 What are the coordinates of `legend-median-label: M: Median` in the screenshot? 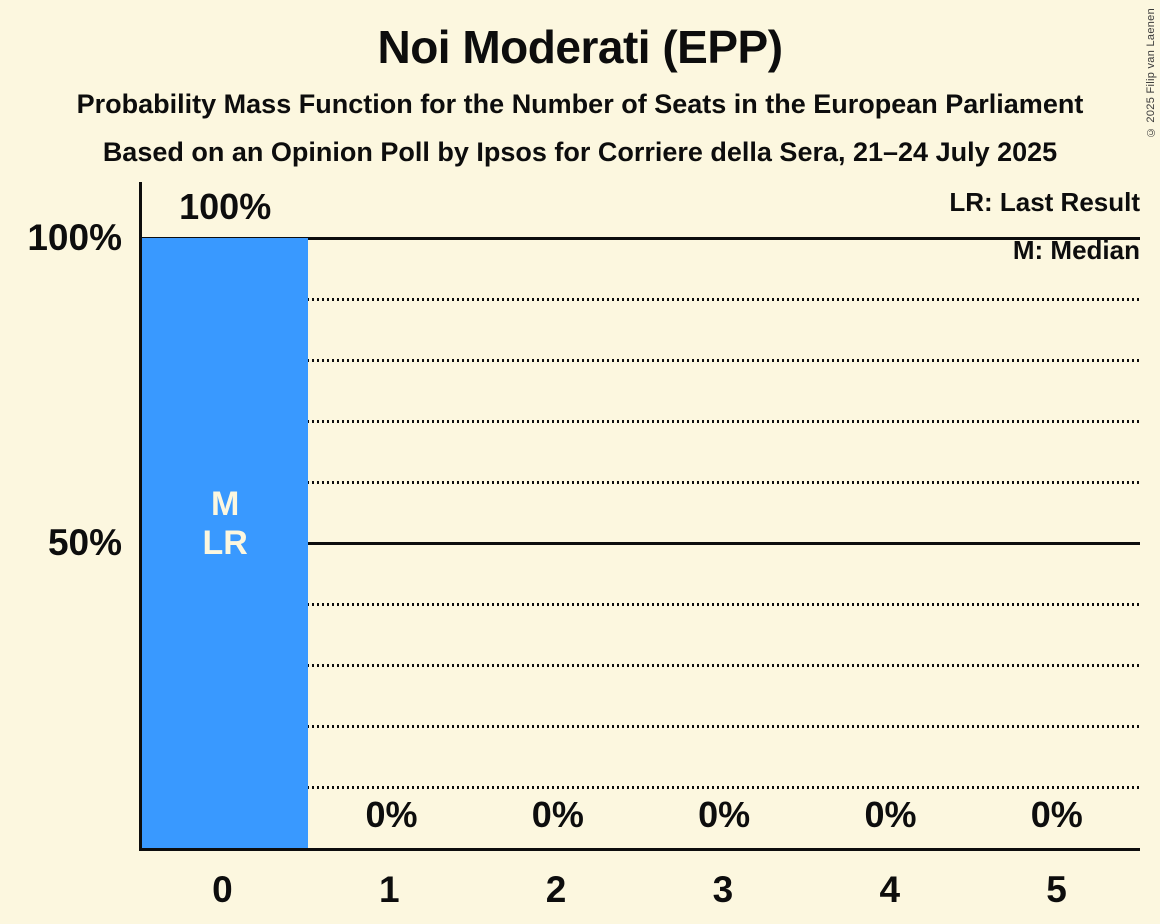 It's located at (1076, 250).